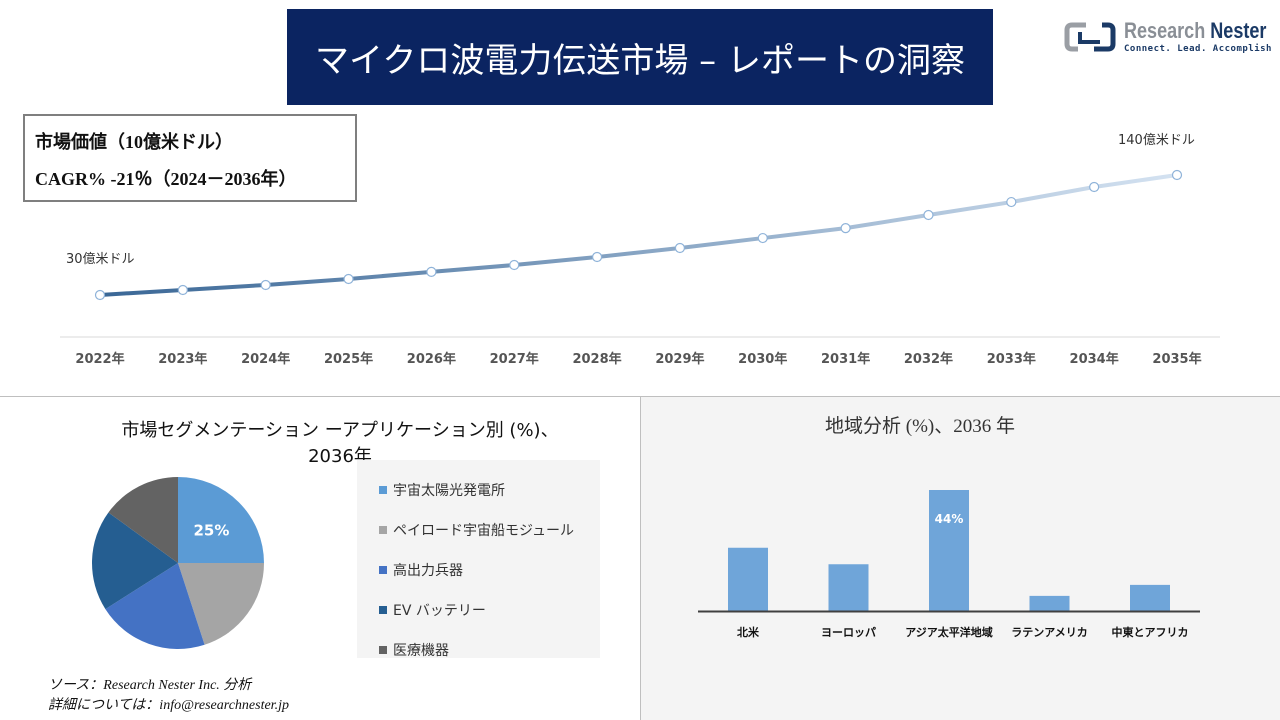 The height and width of the screenshot is (720, 1280). Describe the element at coordinates (190, 158) in the screenshot. I see `market-info-box: 市場価値（10億米ドル） CAGR% -21％（2024－2036年）` at that location.